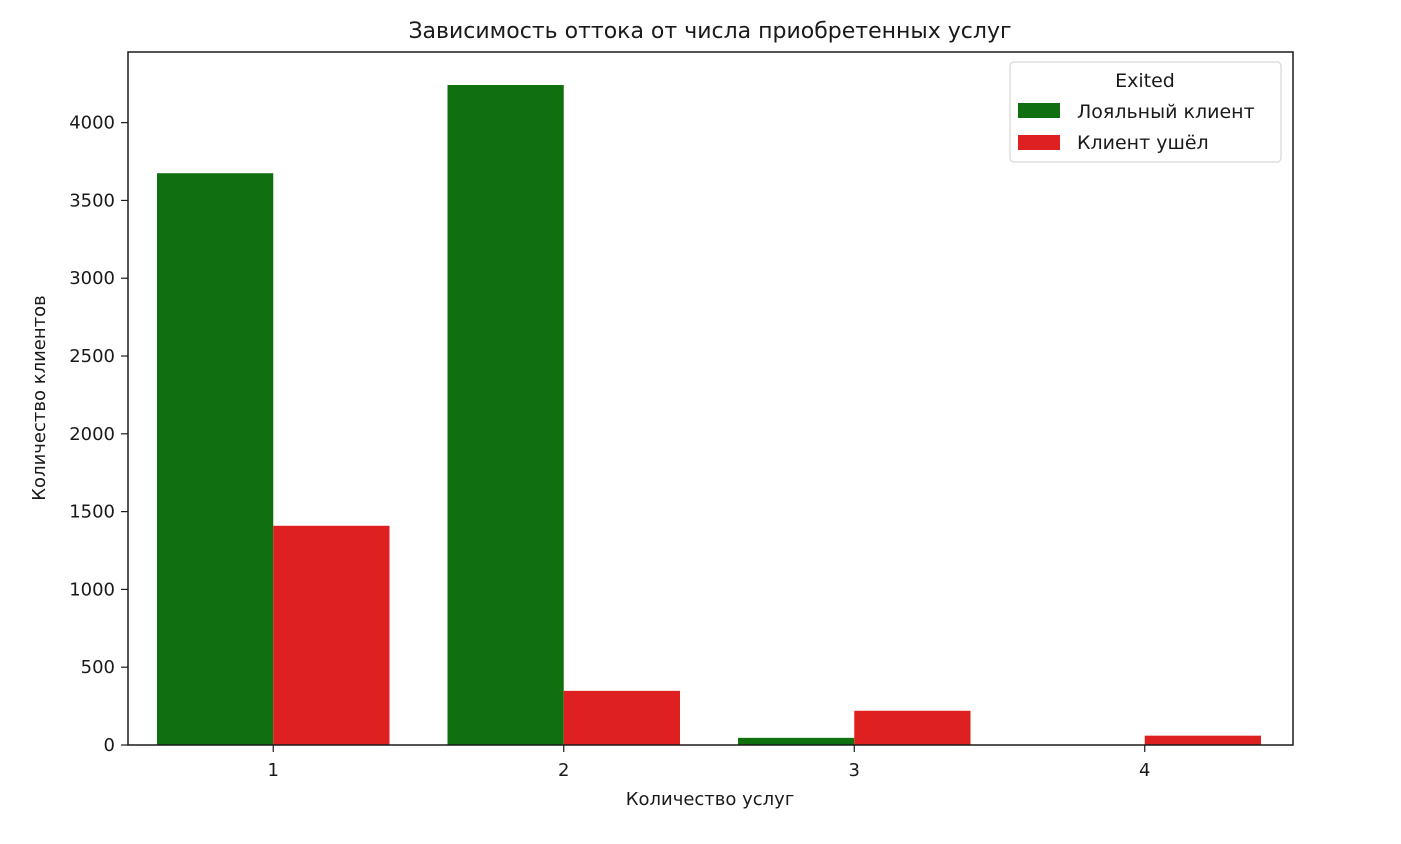  What do you see at coordinates (1039, 110) in the screenshot?
I see `legend-swatch-loyal` at bounding box center [1039, 110].